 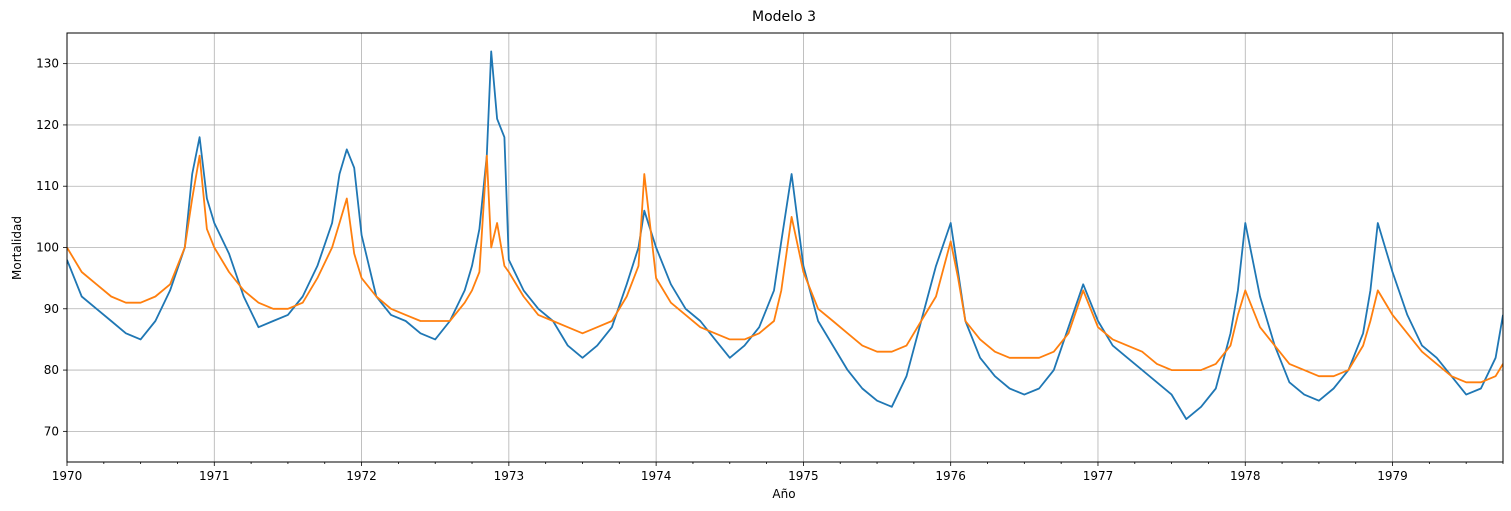 What do you see at coordinates (214, 476) in the screenshot?
I see `x-tick-label: 1971` at bounding box center [214, 476].